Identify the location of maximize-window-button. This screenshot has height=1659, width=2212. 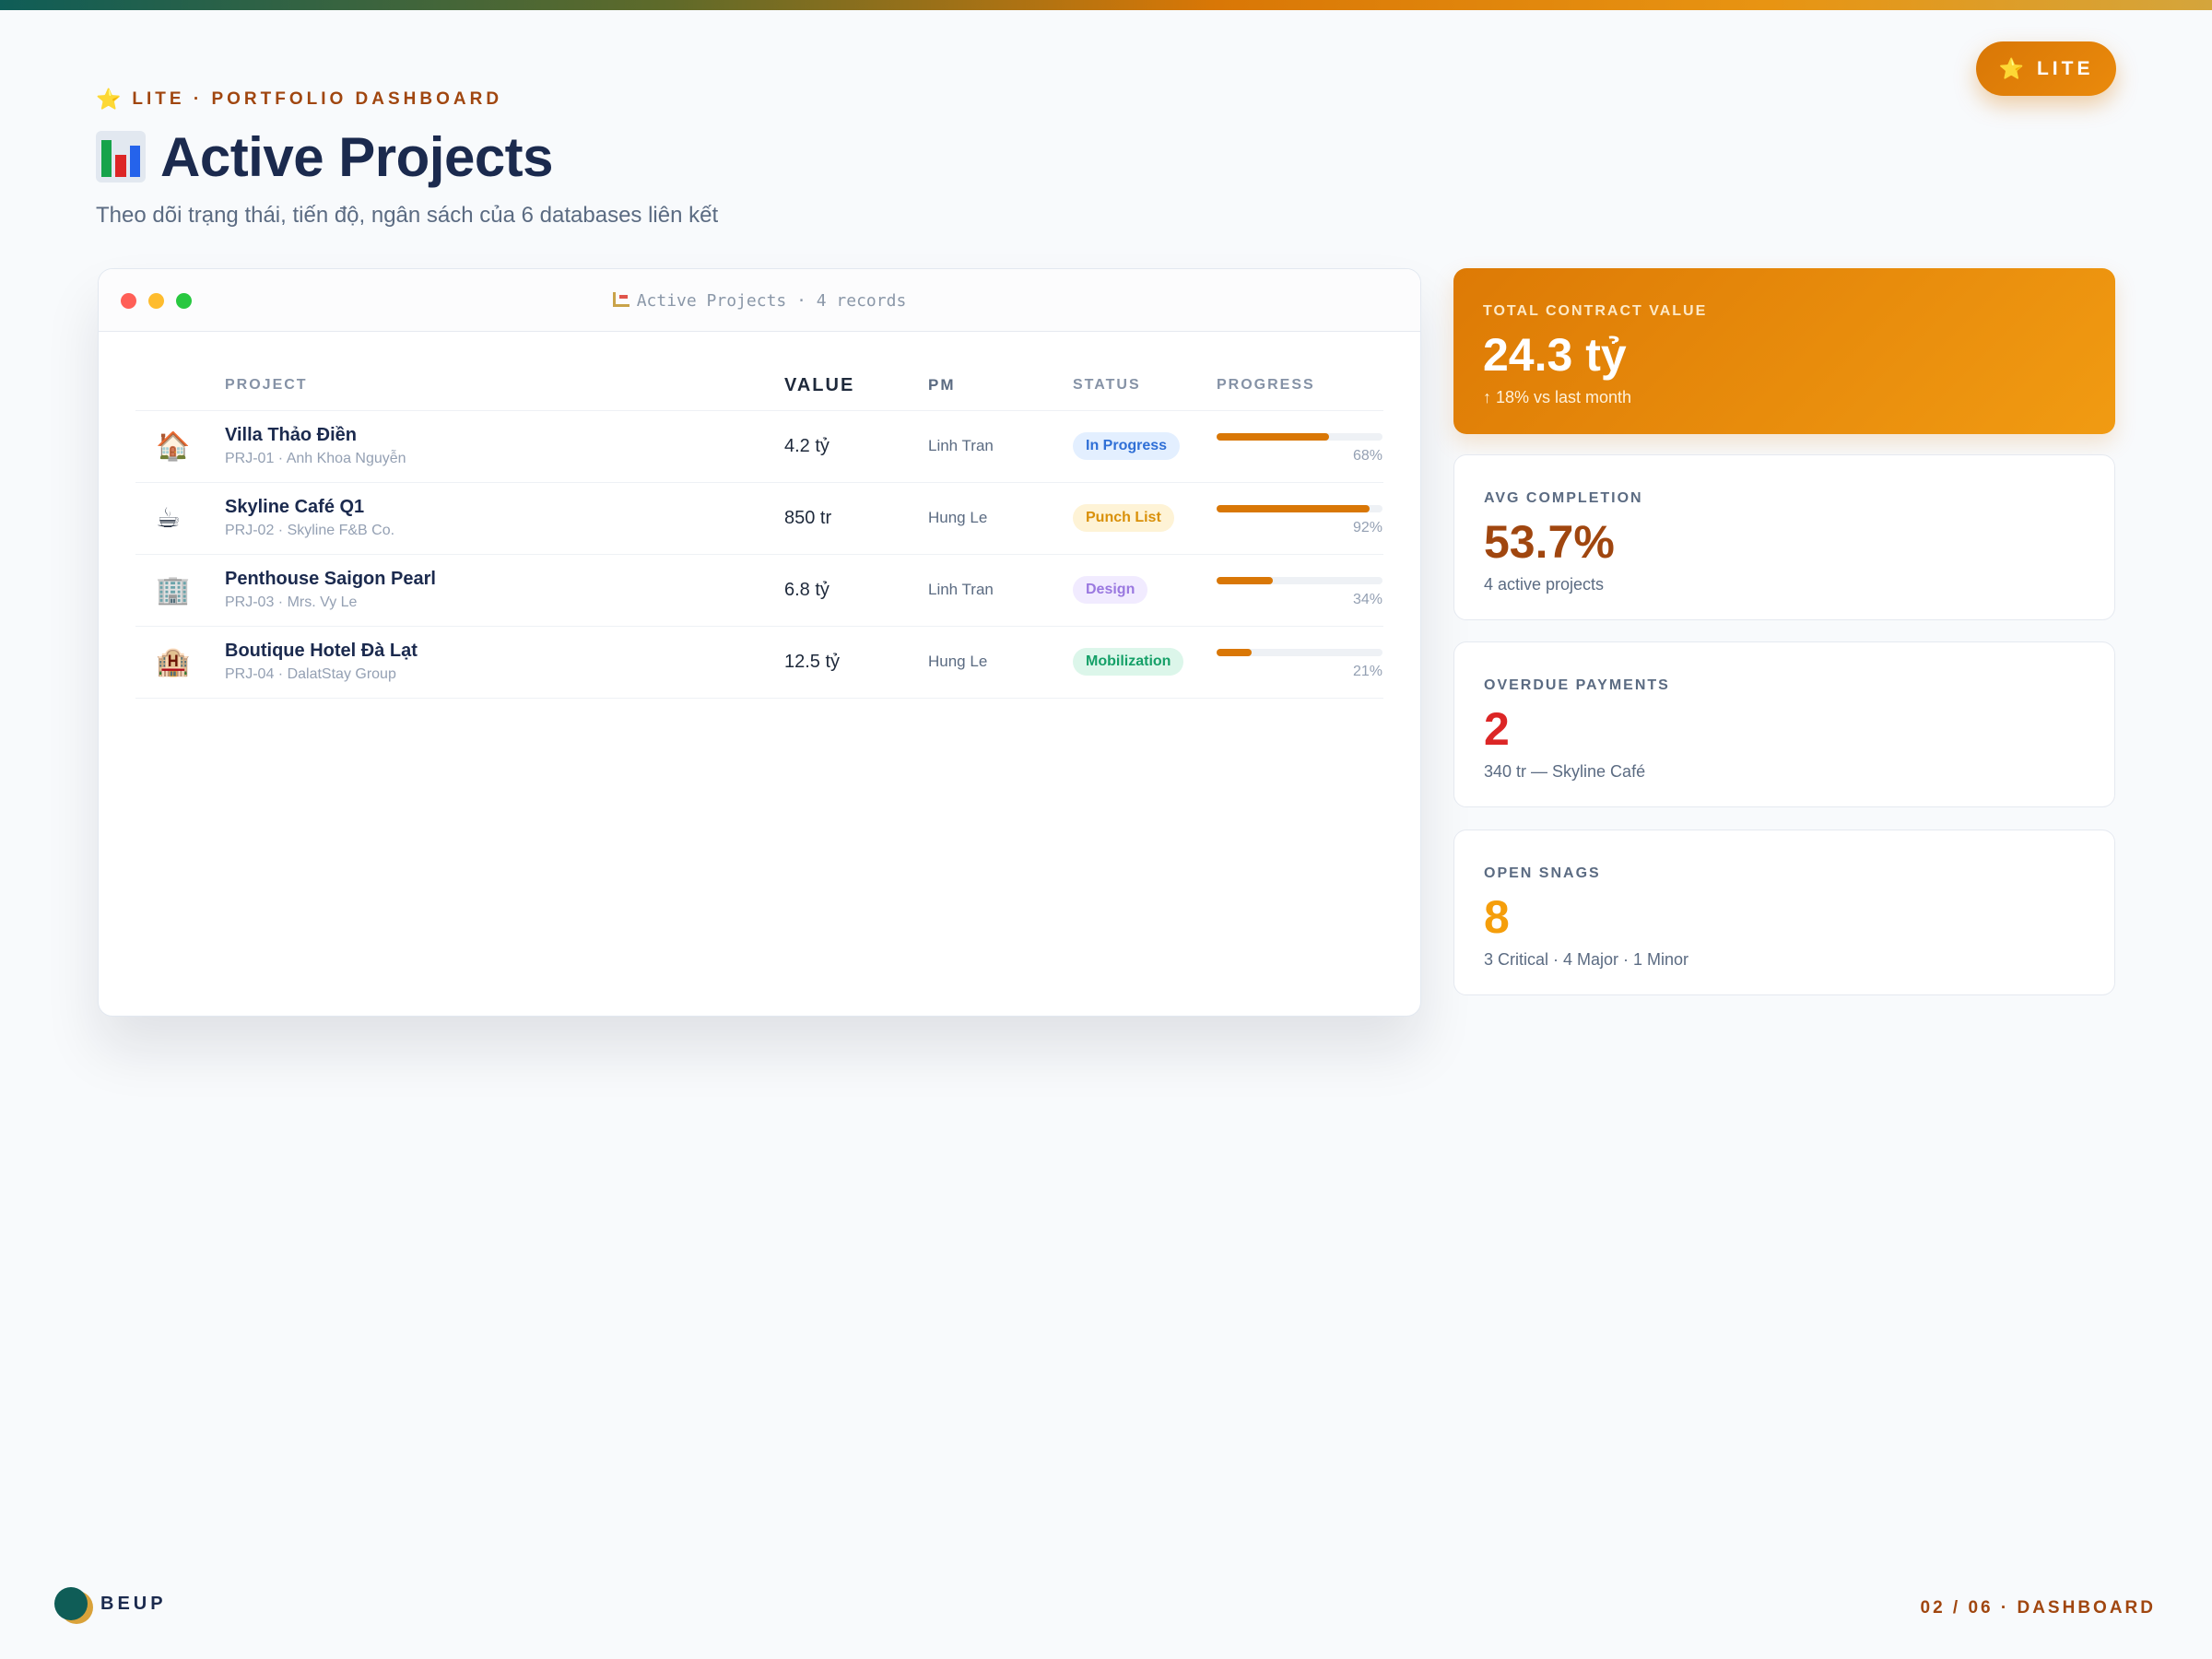
(184, 301).